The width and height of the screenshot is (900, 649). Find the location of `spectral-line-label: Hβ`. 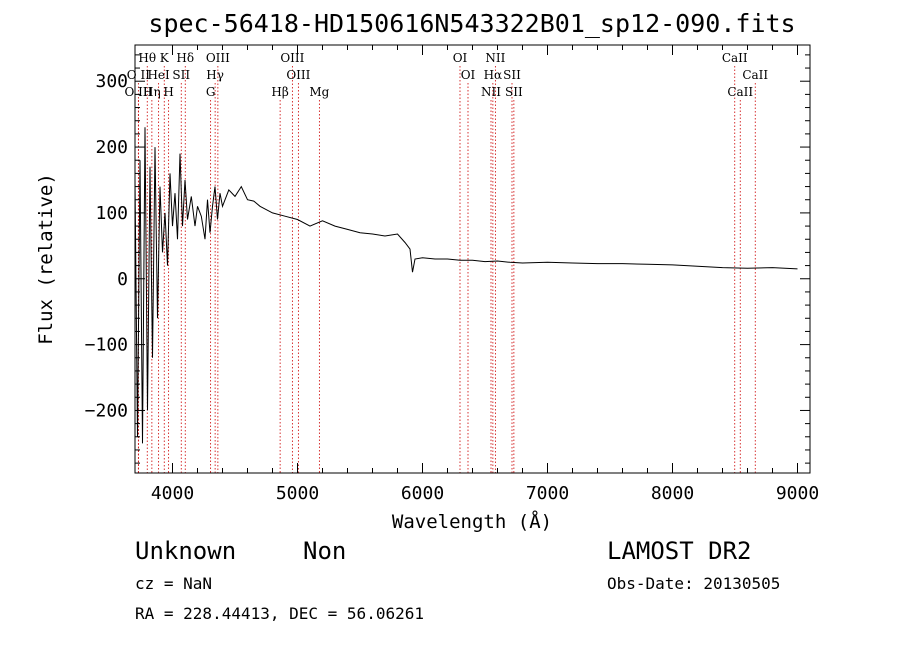

spectral-line-label: Hβ is located at coordinates (279, 92).